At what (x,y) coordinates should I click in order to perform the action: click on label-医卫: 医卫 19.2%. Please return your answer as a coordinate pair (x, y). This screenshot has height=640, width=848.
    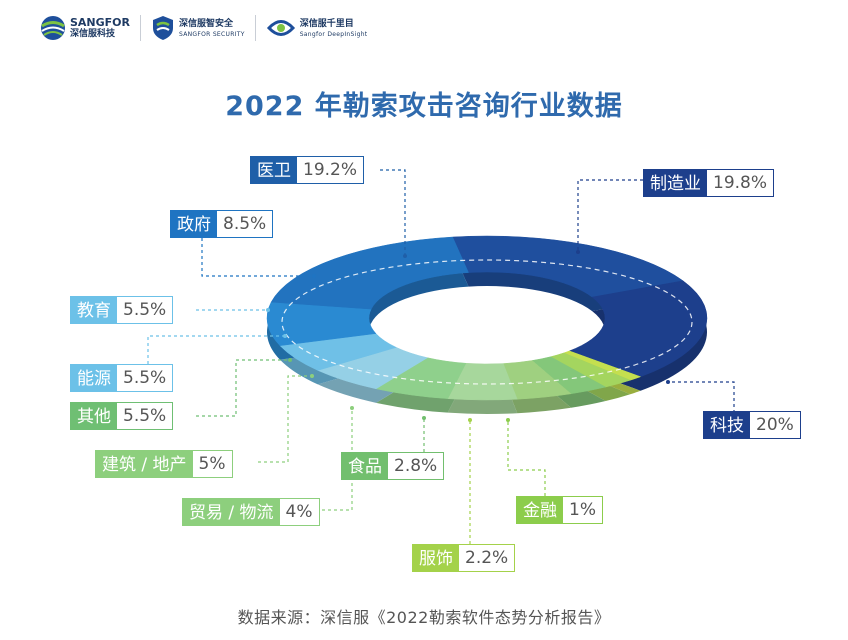
    Looking at the image, I should click on (307, 170).